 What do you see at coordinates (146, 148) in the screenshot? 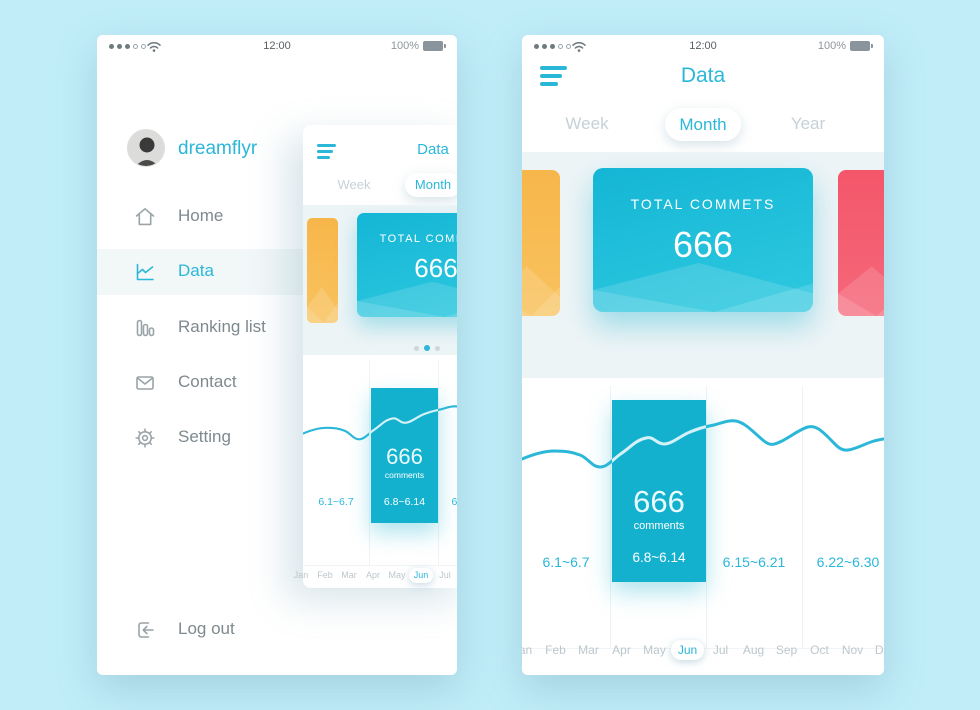
I see `avatar` at bounding box center [146, 148].